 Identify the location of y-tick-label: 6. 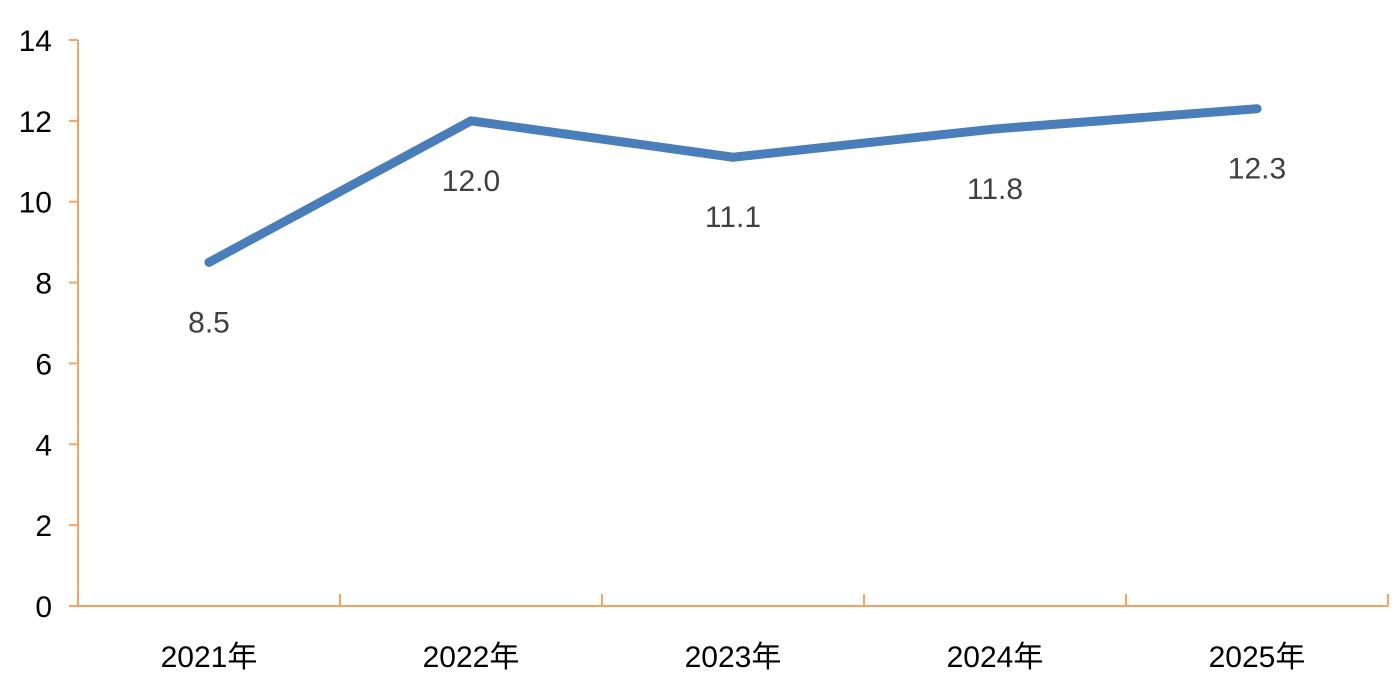
(43, 364).